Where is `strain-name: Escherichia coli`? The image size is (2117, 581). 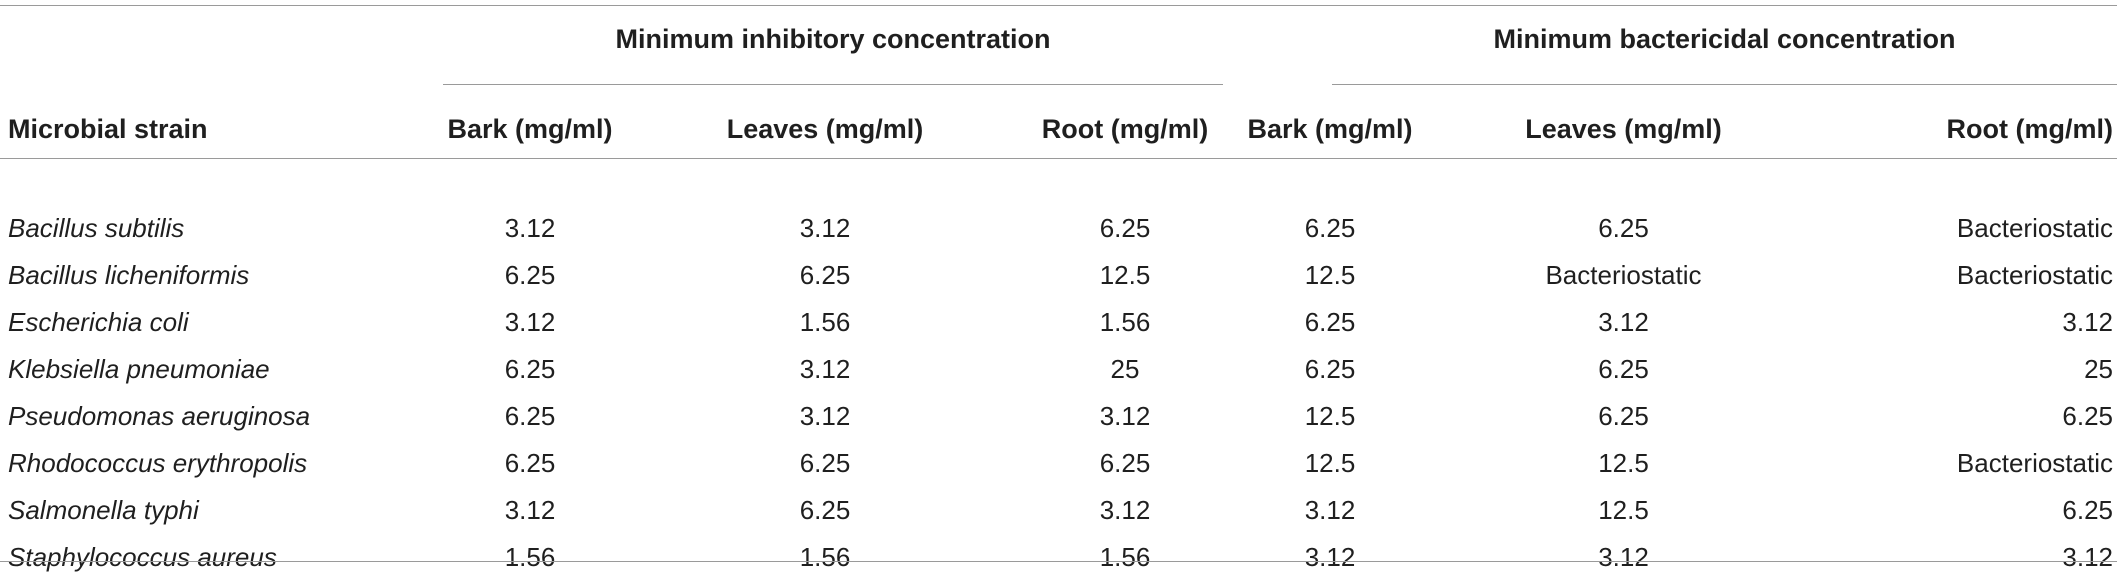
strain-name: Escherichia coli is located at coordinates (98, 322).